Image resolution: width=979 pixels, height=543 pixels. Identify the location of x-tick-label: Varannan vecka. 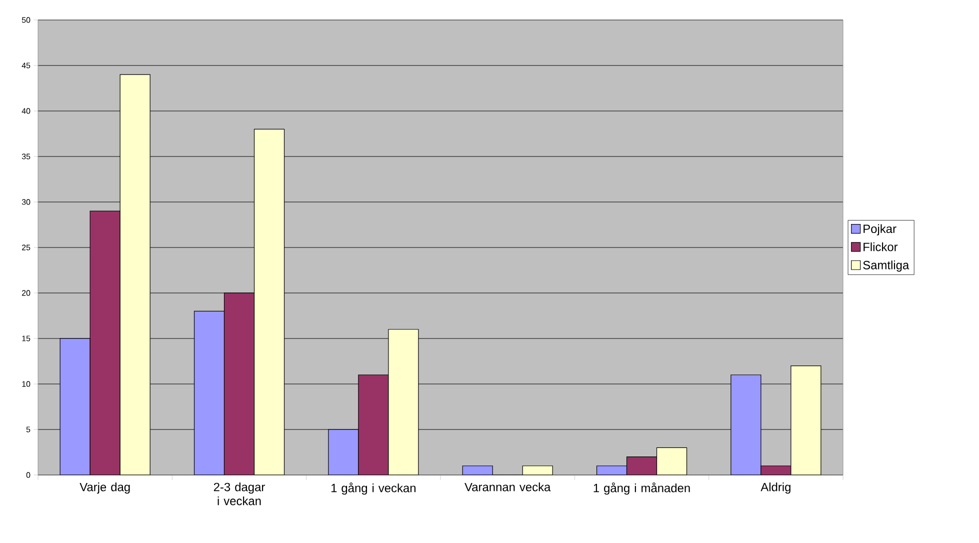
(507, 487).